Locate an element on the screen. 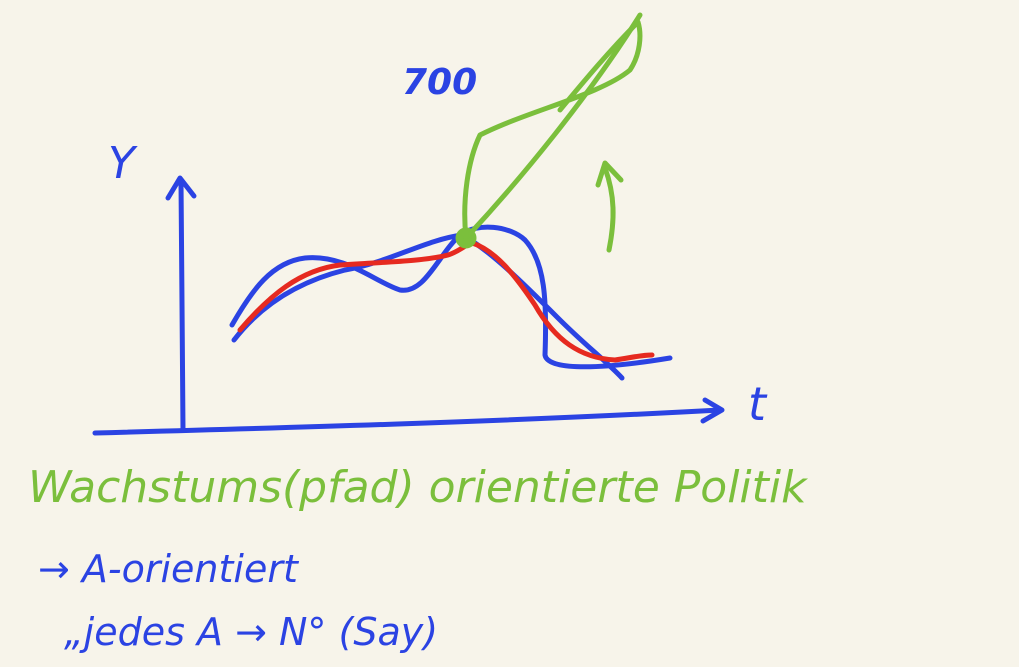  y-axis-line is located at coordinates (182, 306).